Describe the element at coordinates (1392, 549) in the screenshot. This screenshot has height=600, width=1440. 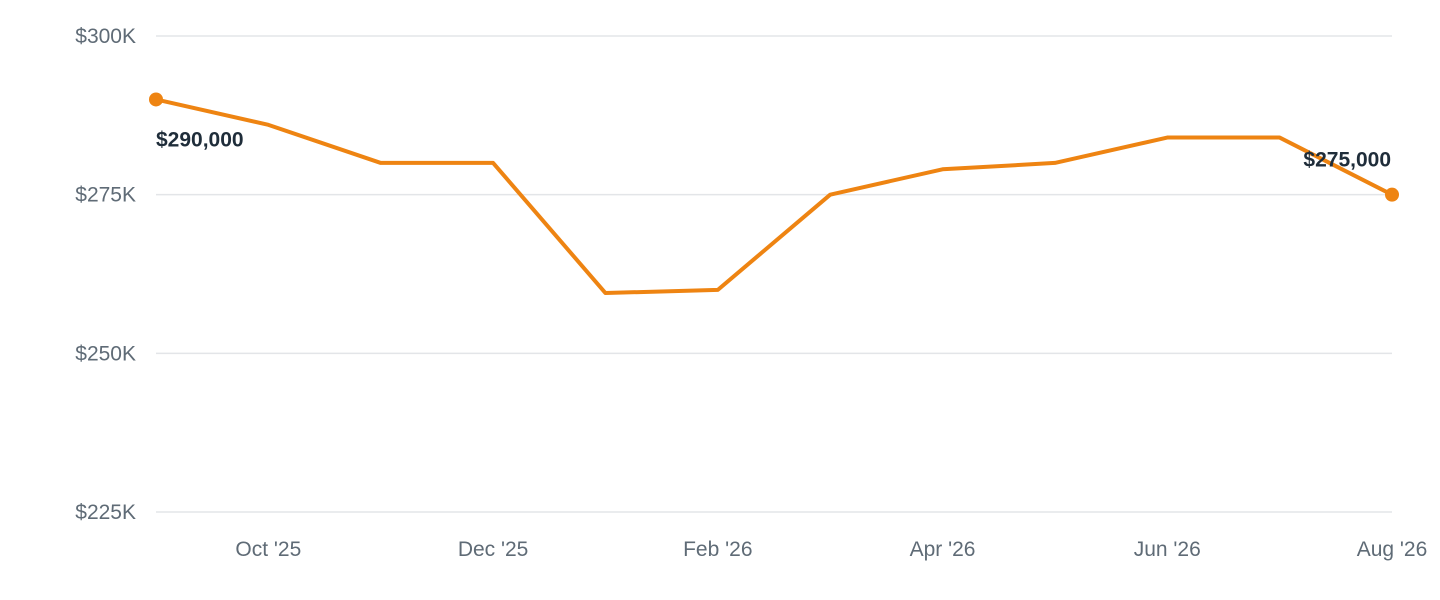
I see `x-tick-label: Aug '26` at that location.